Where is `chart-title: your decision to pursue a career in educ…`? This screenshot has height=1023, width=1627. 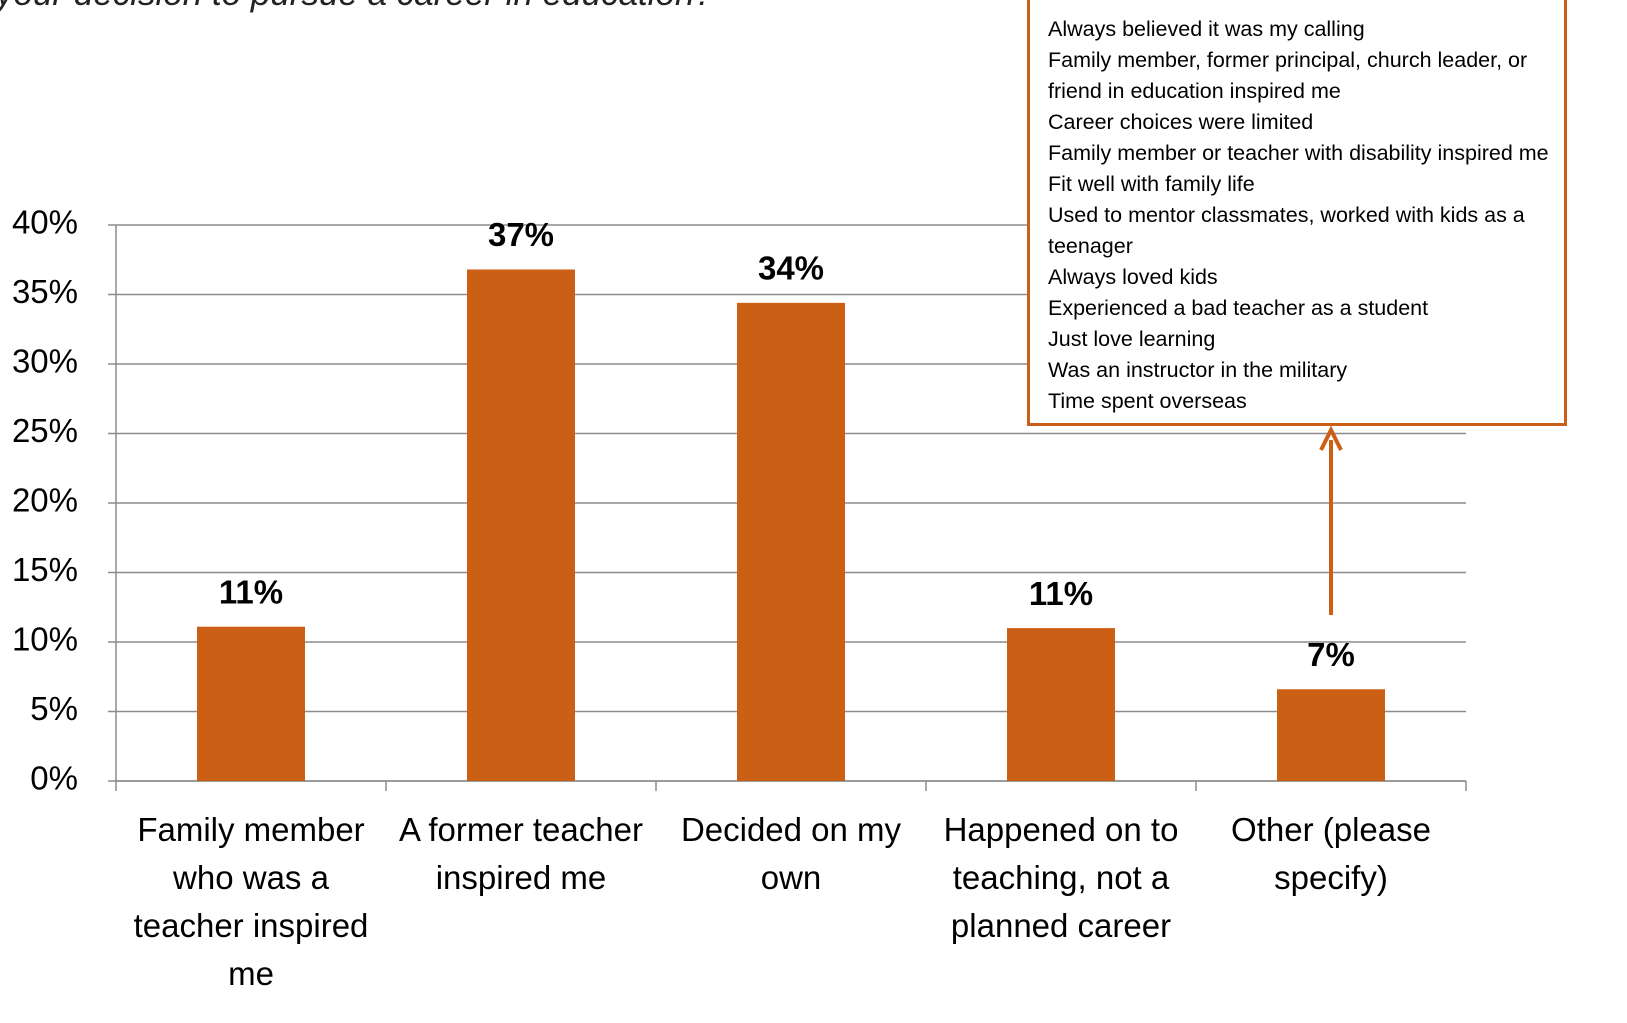
chart-title: your decision to pursue a career in educ… is located at coordinates (357, 7).